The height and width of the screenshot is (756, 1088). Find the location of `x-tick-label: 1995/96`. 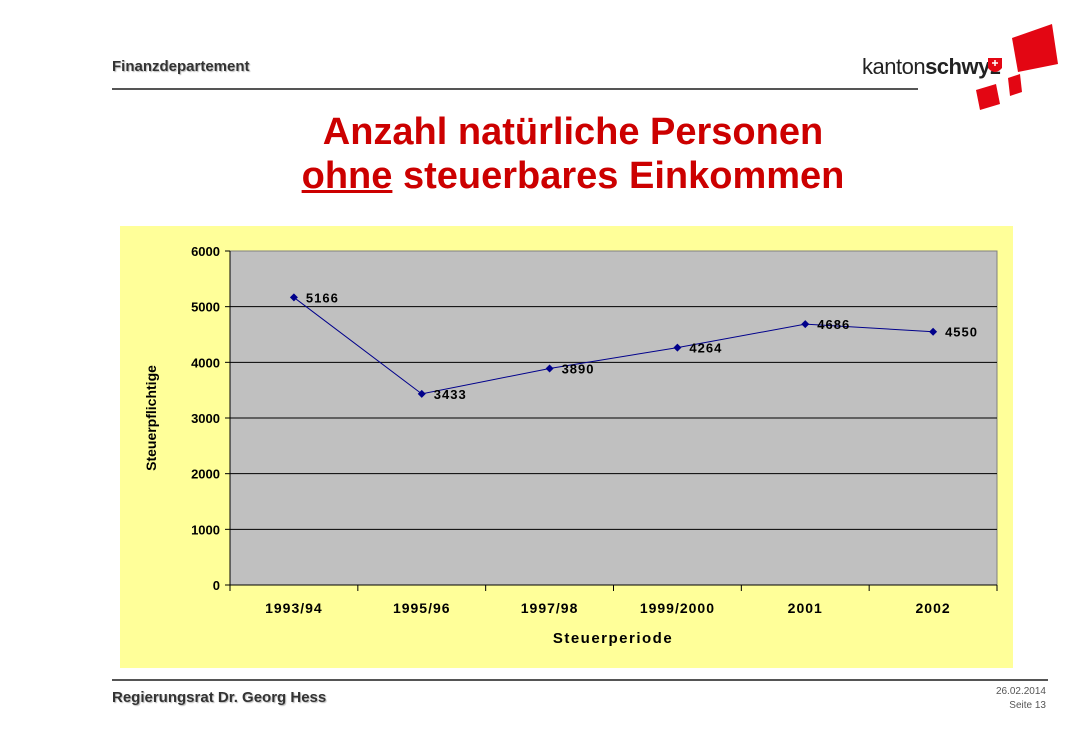

x-tick-label: 1995/96 is located at coordinates (422, 608).